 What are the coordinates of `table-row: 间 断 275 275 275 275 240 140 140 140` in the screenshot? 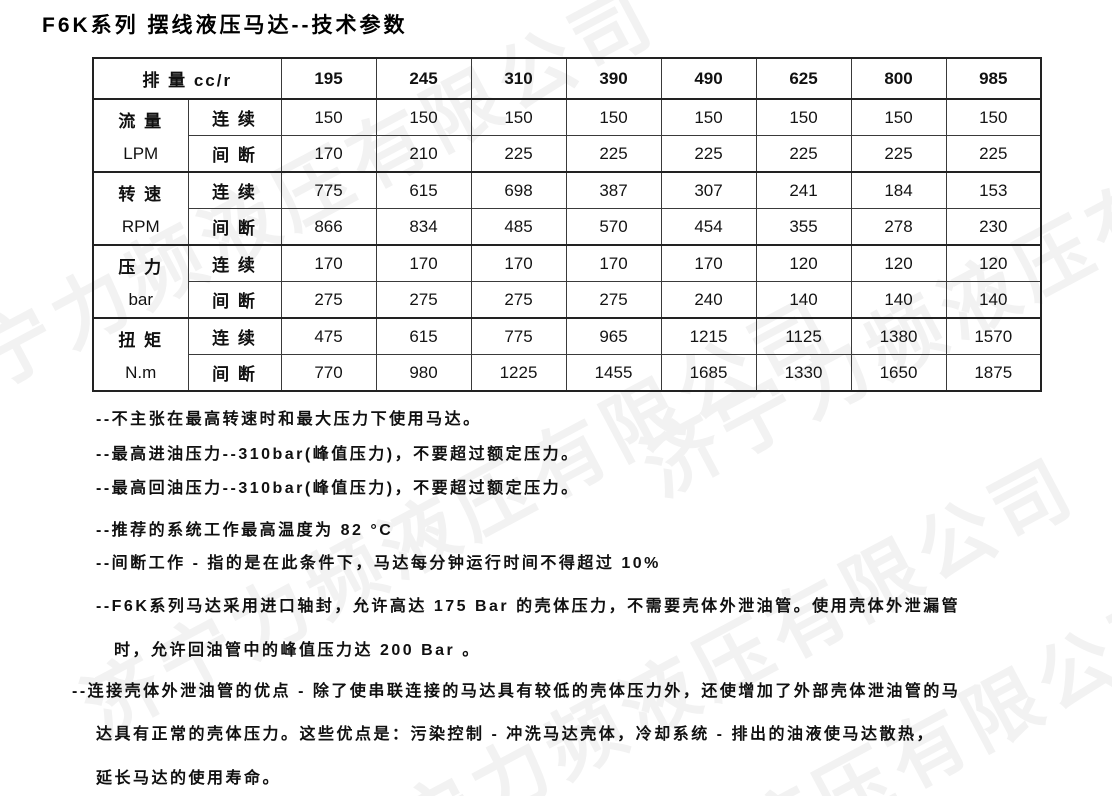 It's located at (567, 300).